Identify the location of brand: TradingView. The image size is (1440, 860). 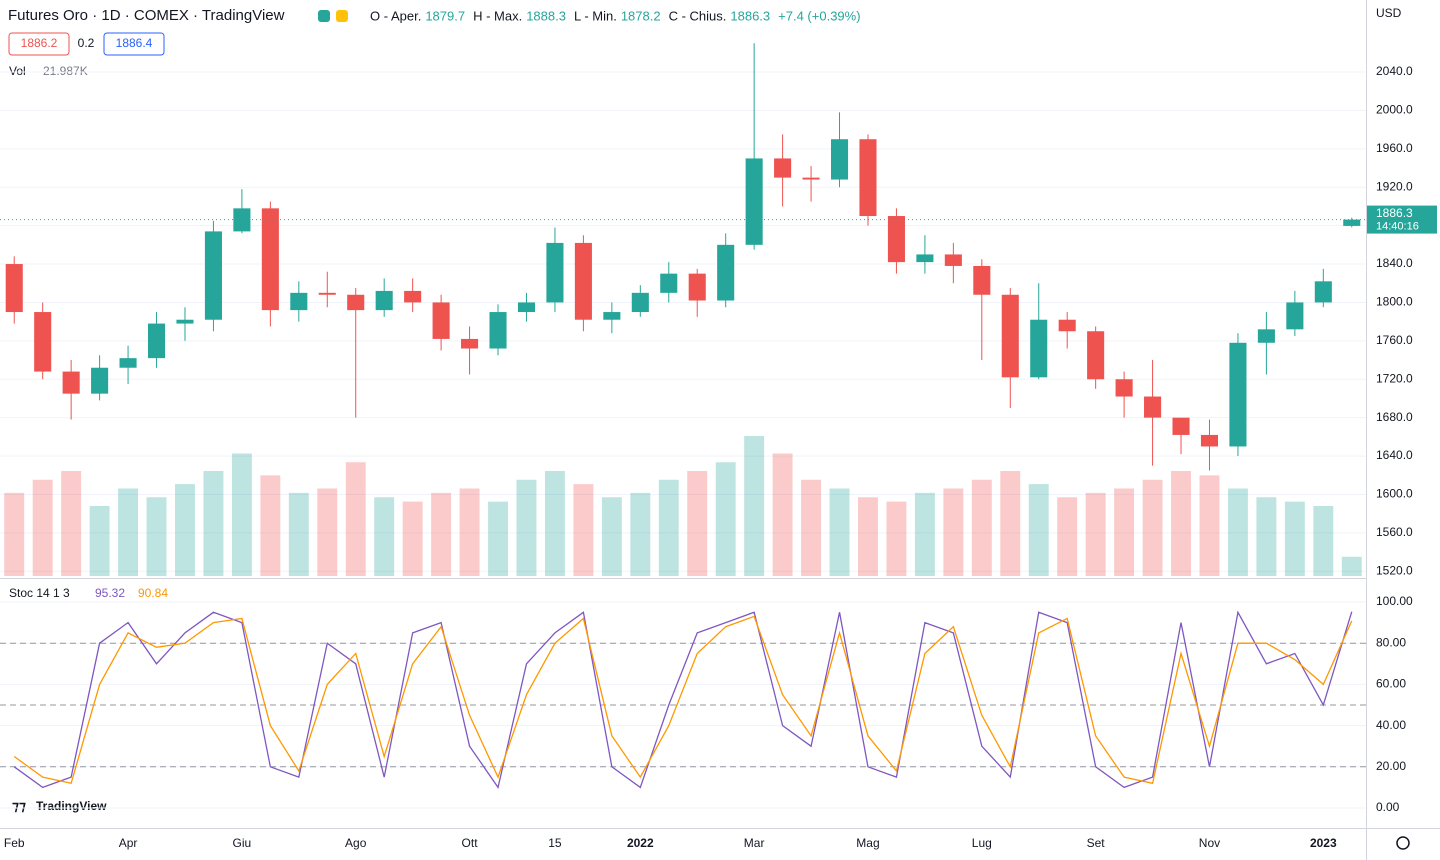
(71, 806).